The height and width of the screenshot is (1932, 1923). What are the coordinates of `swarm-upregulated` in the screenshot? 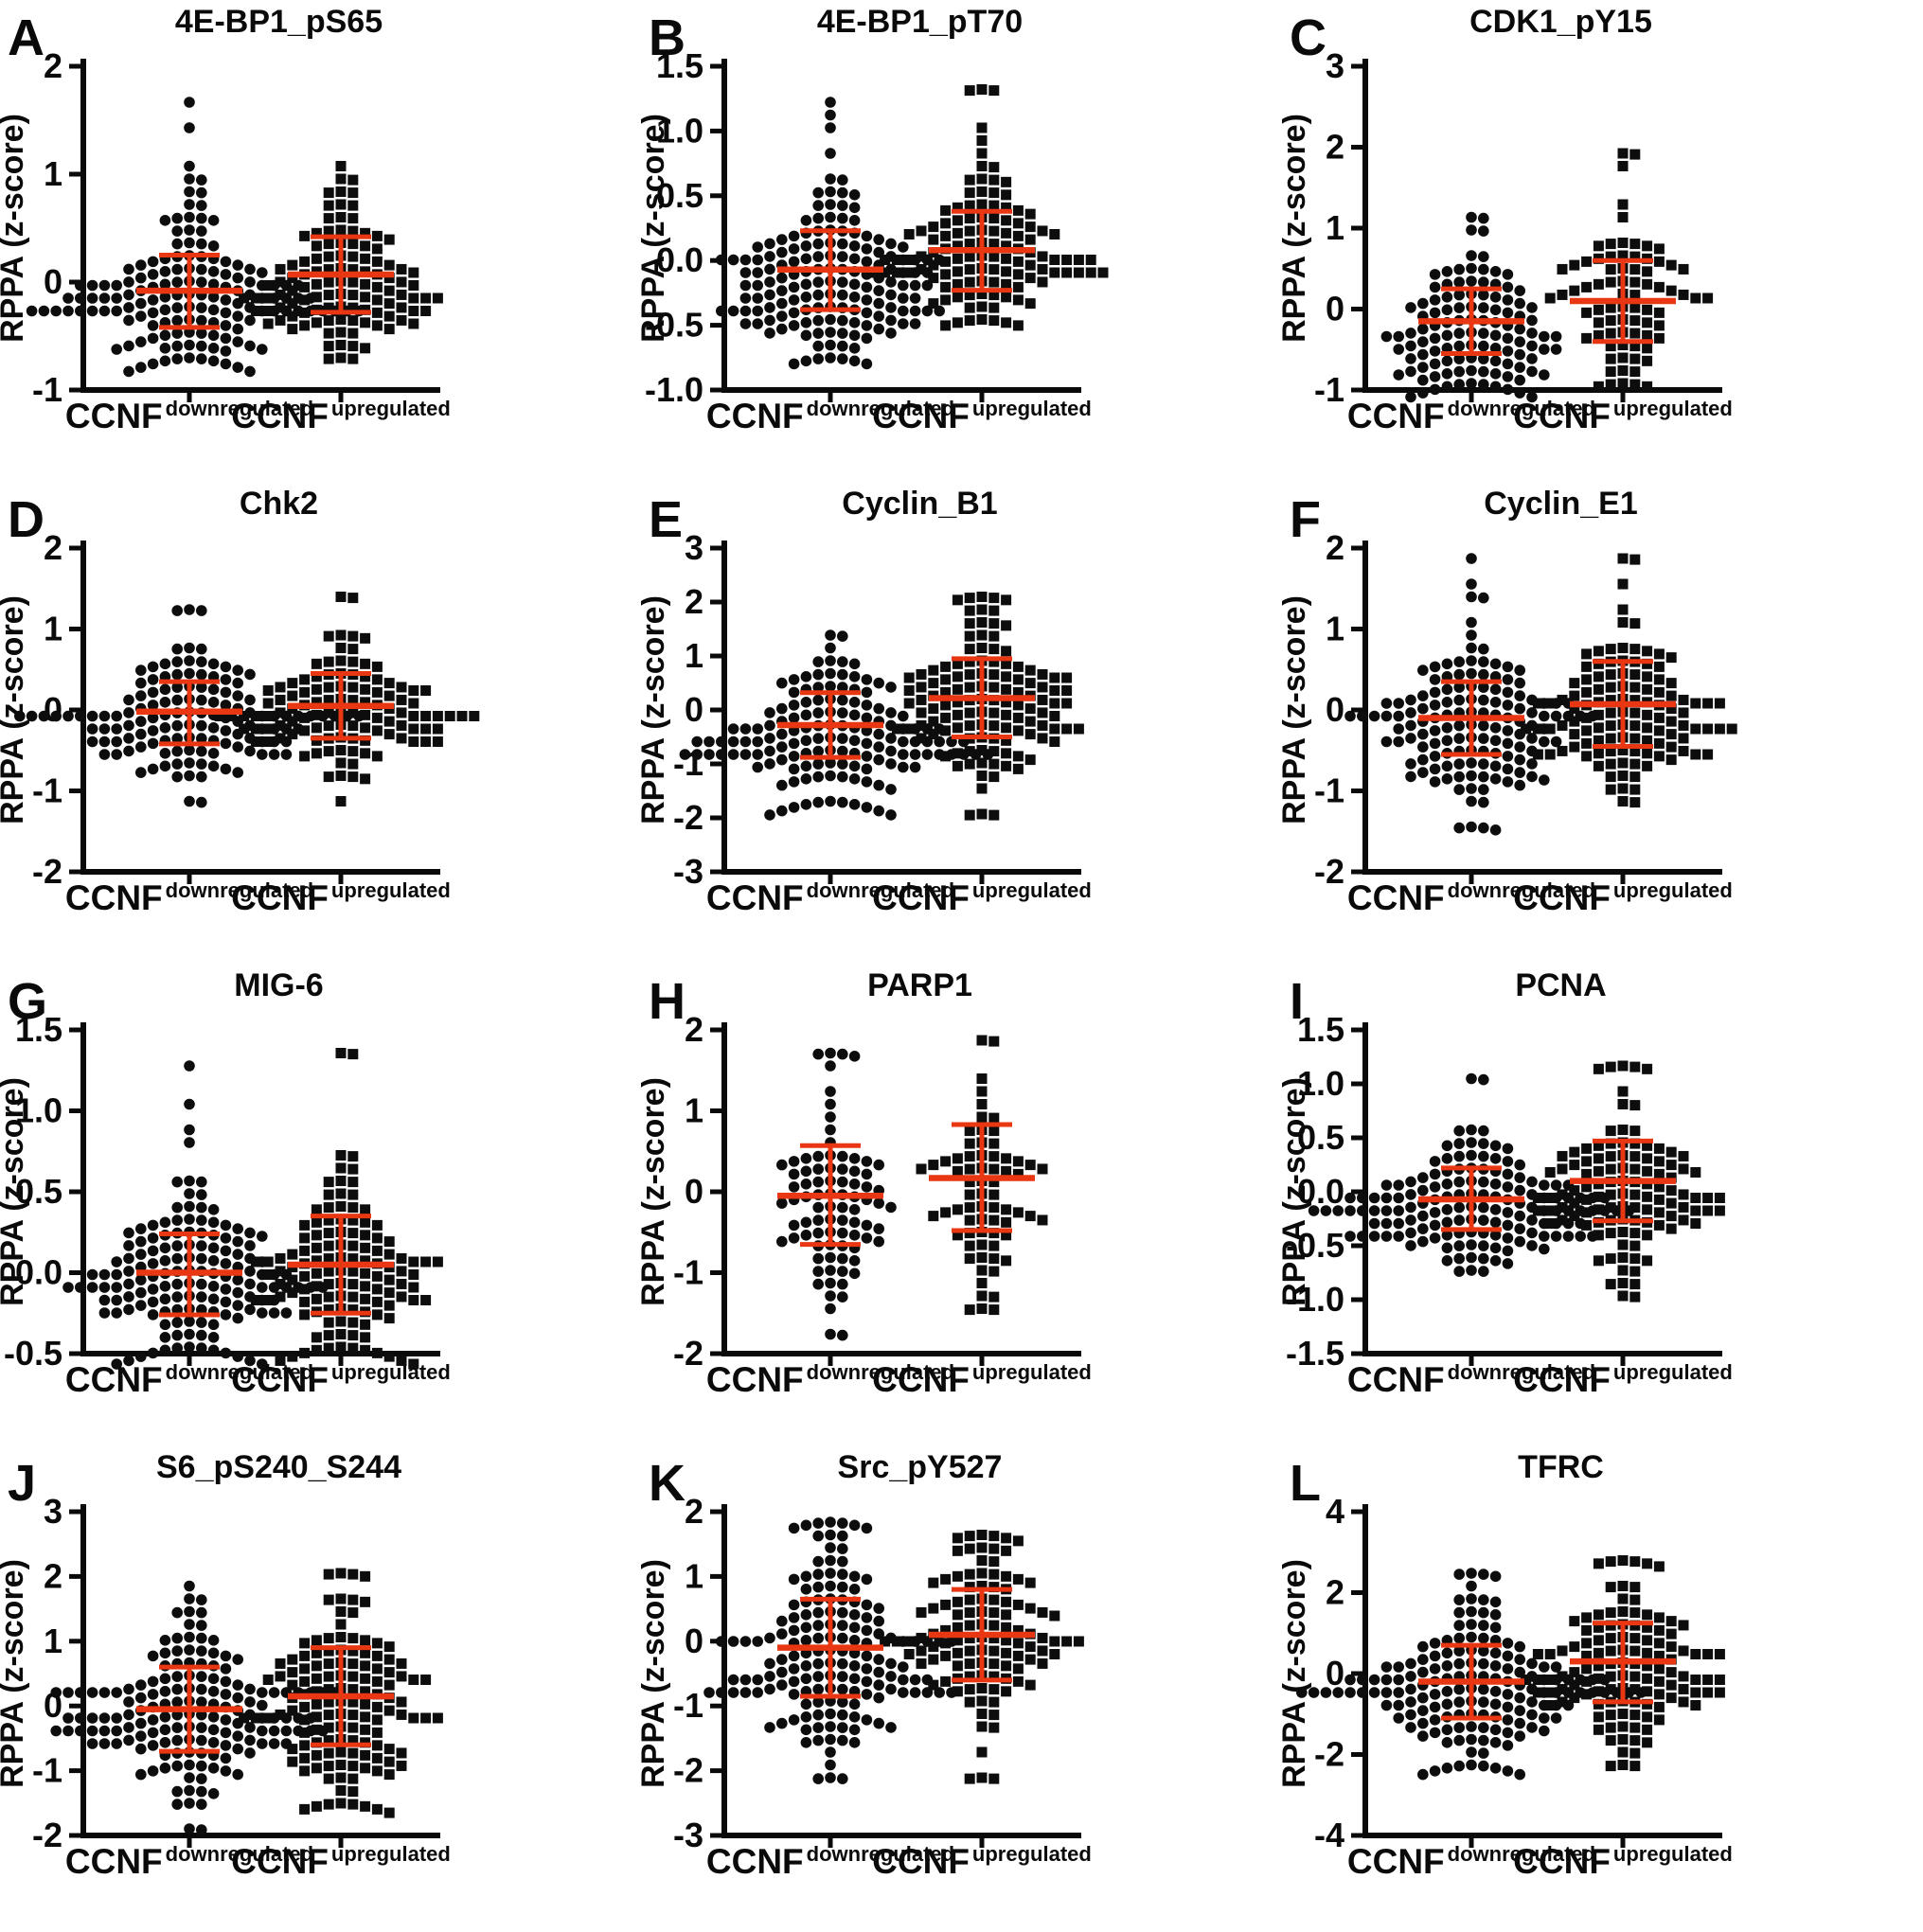 It's located at (1629, 680).